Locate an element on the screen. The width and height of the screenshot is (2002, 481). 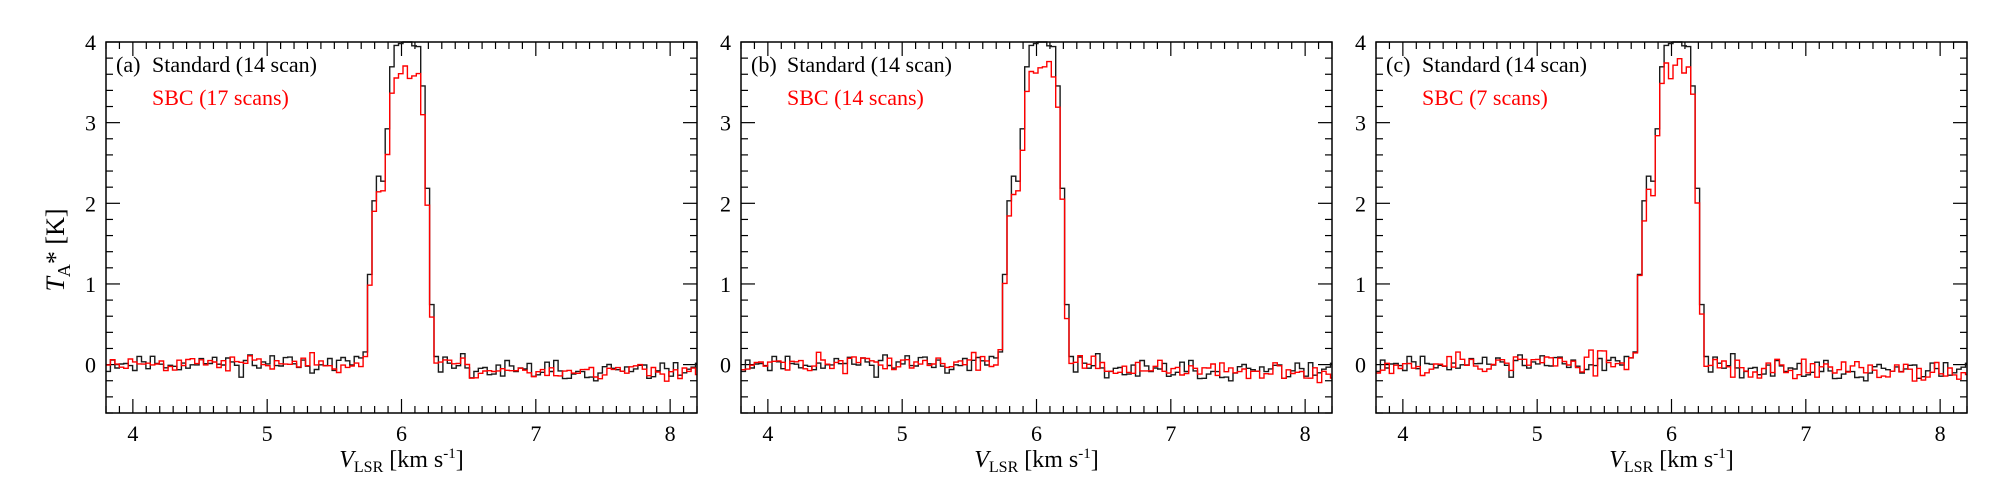
panel-c-legend-sbc: SBC (7 scans) is located at coordinates (1485, 97).